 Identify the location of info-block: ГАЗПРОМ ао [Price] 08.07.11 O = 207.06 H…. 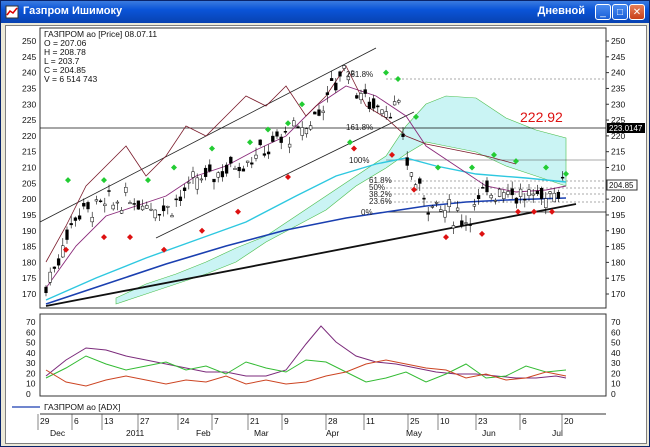
(100, 56).